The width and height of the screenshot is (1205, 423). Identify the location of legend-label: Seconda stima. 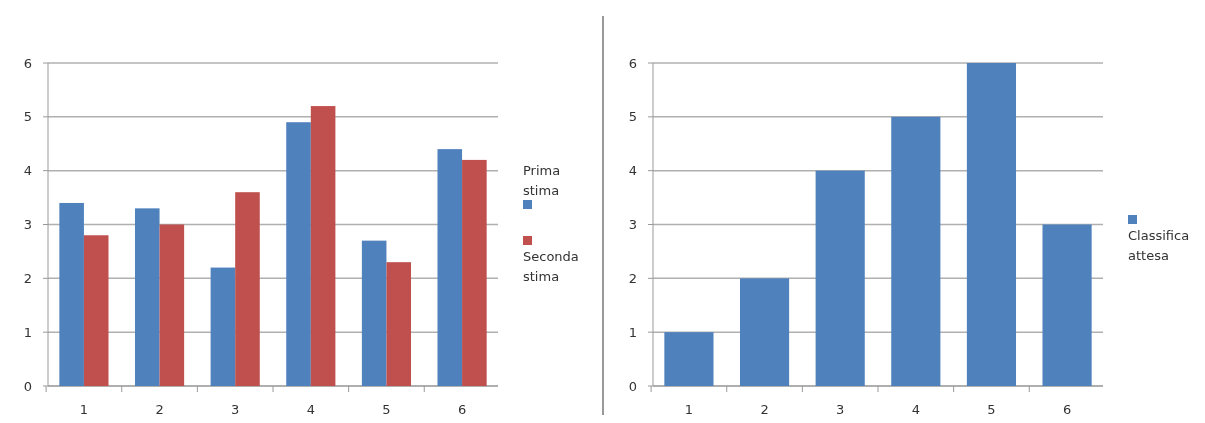
(551, 266).